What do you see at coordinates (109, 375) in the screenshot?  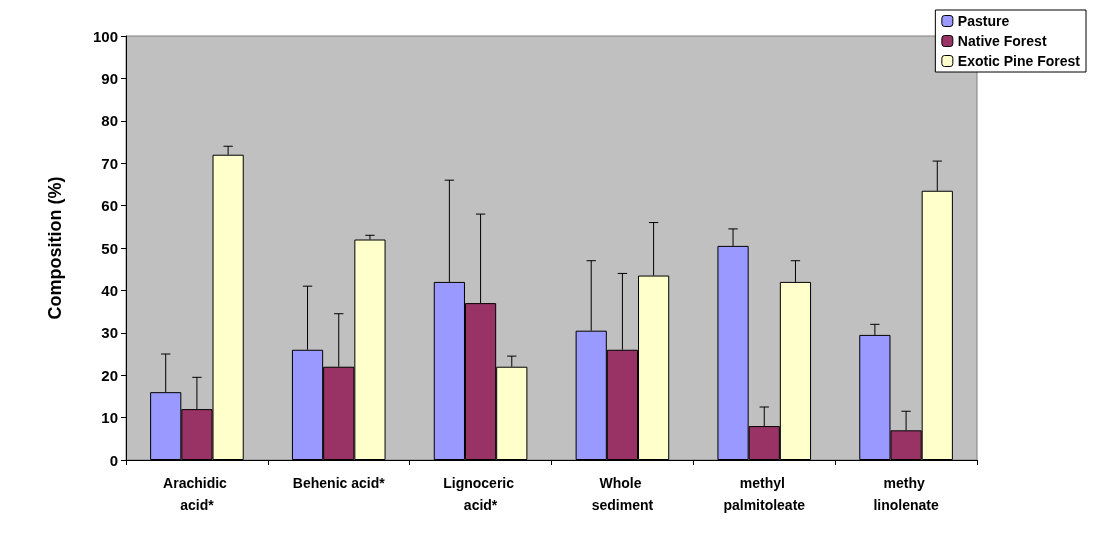 I see `y-tick-label: 20` at bounding box center [109, 375].